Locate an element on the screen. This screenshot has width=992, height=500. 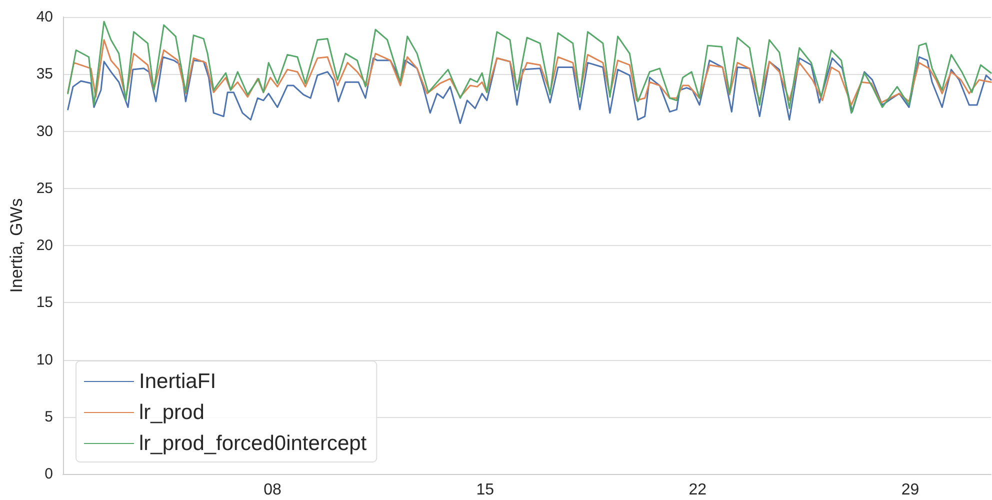
y-tick-label: 25 is located at coordinates (44, 188).